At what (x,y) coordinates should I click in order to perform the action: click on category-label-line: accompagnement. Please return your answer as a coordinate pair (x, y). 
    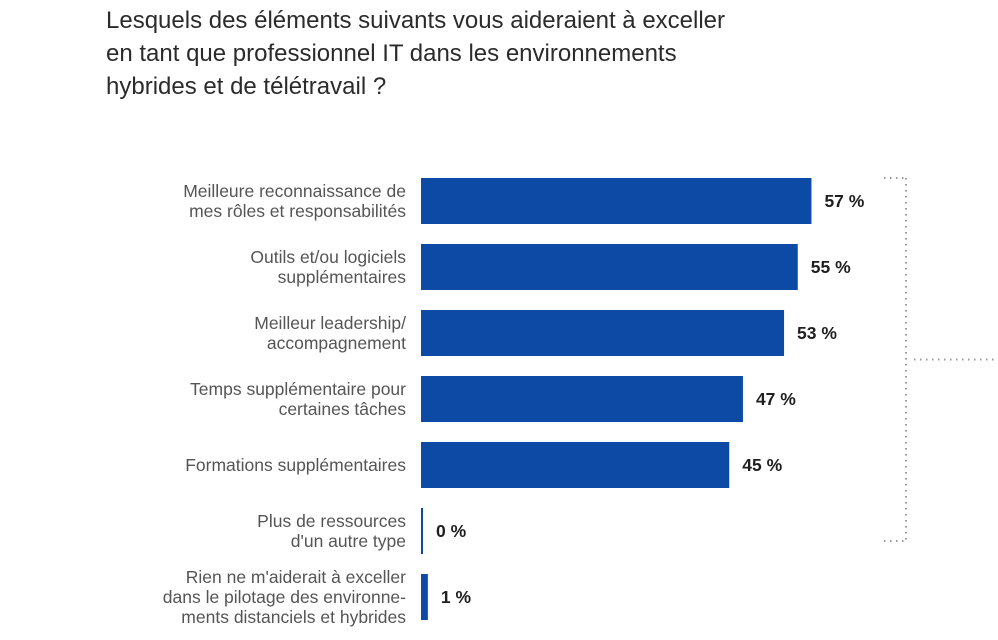
    Looking at the image, I should click on (336, 343).